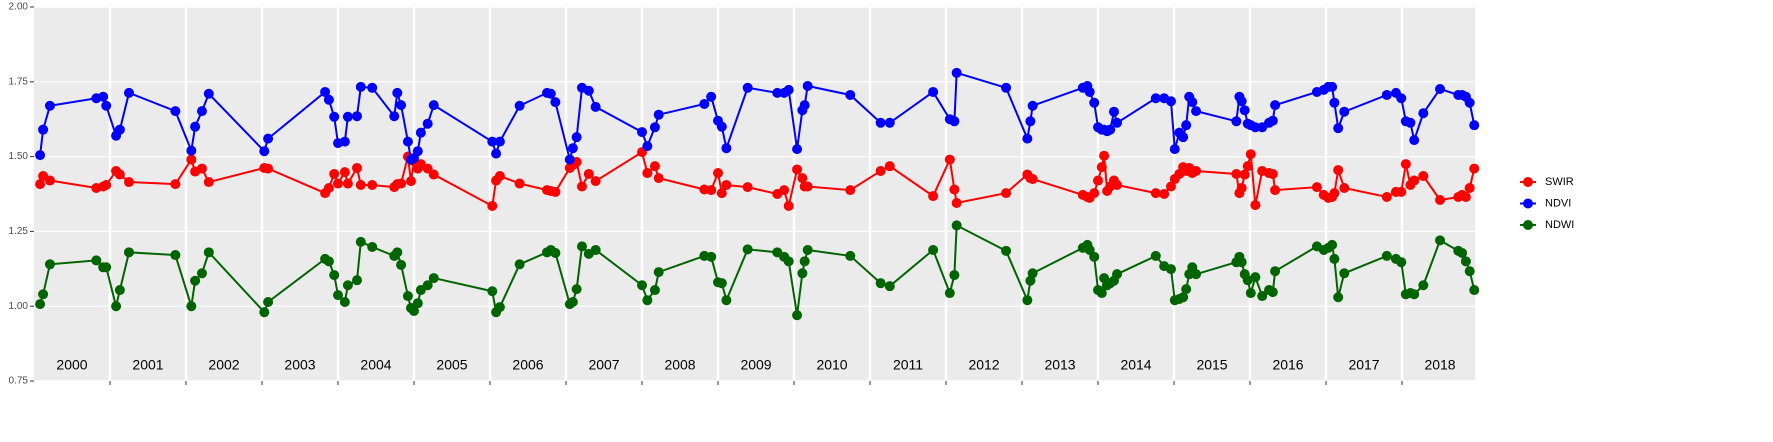 This screenshot has width=1773, height=442. Describe the element at coordinates (603, 365) in the screenshot. I see `x-tick-label: 2007` at that location.